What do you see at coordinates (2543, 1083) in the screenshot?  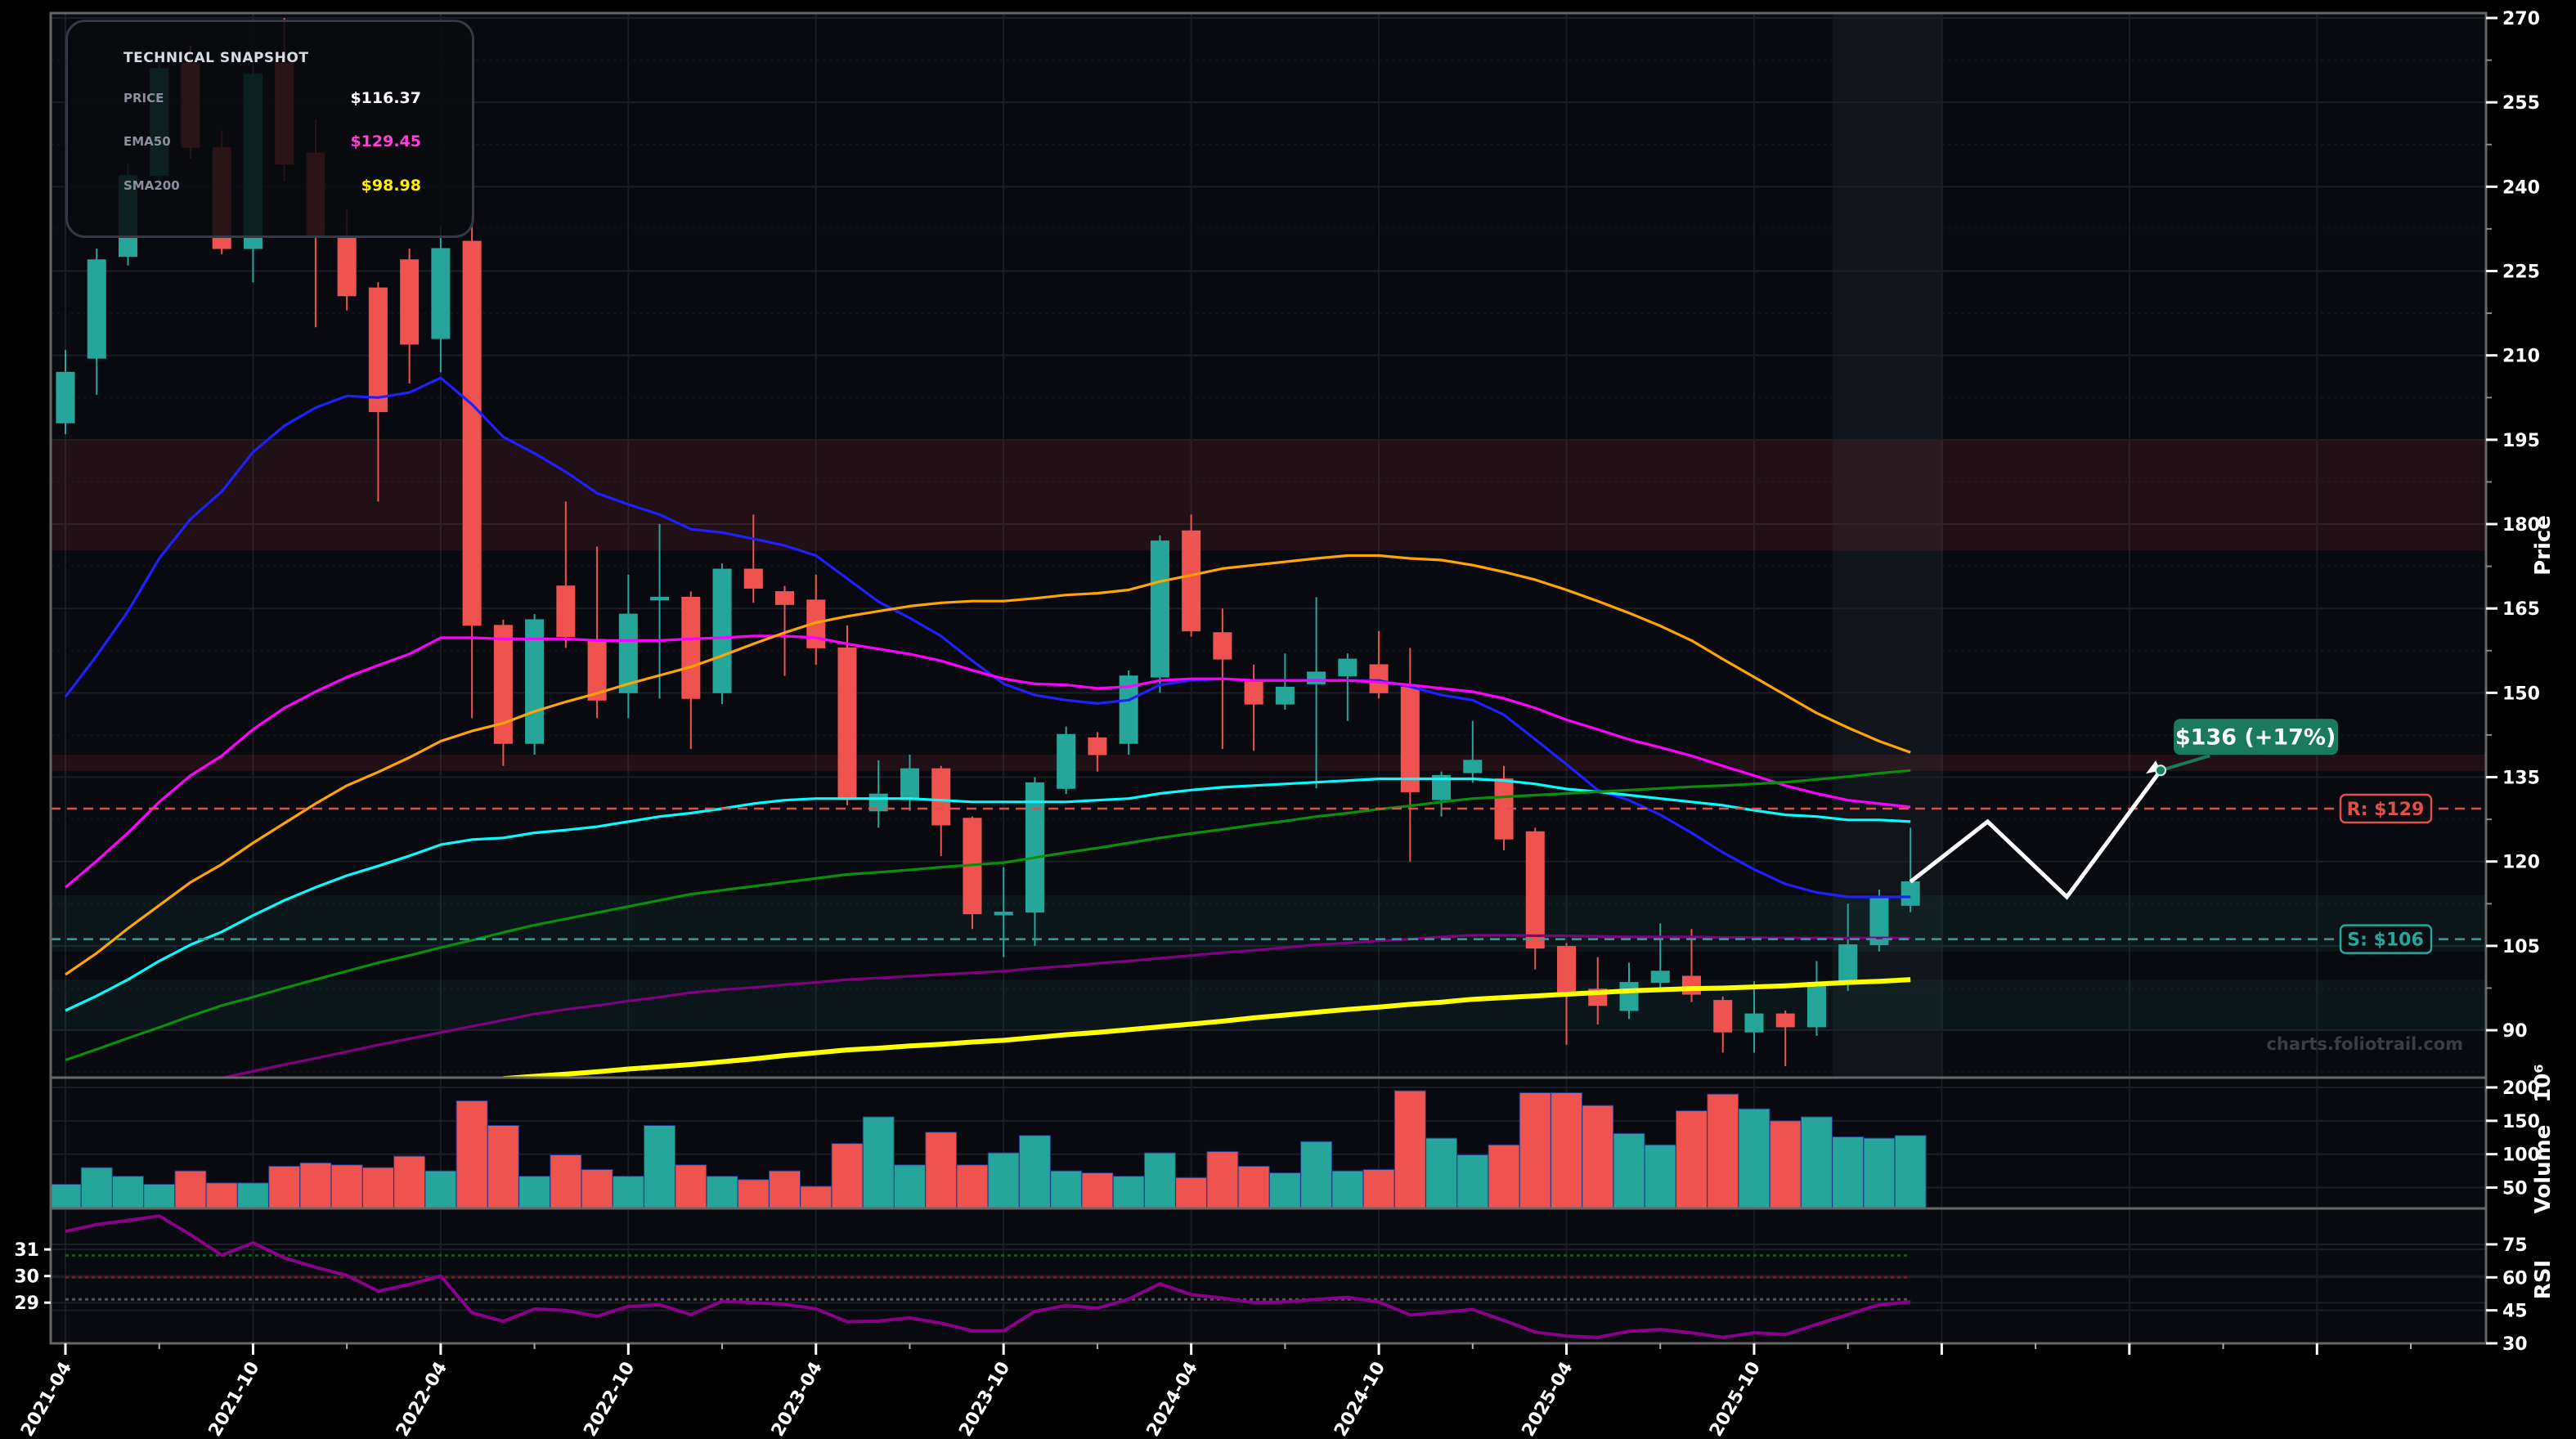 I see `volume-offset-label: 10⁶` at bounding box center [2543, 1083].